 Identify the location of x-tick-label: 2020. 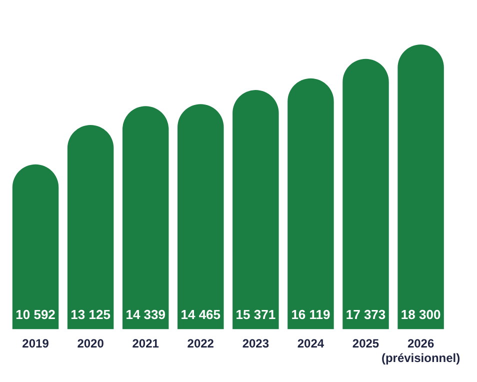
(90, 343).